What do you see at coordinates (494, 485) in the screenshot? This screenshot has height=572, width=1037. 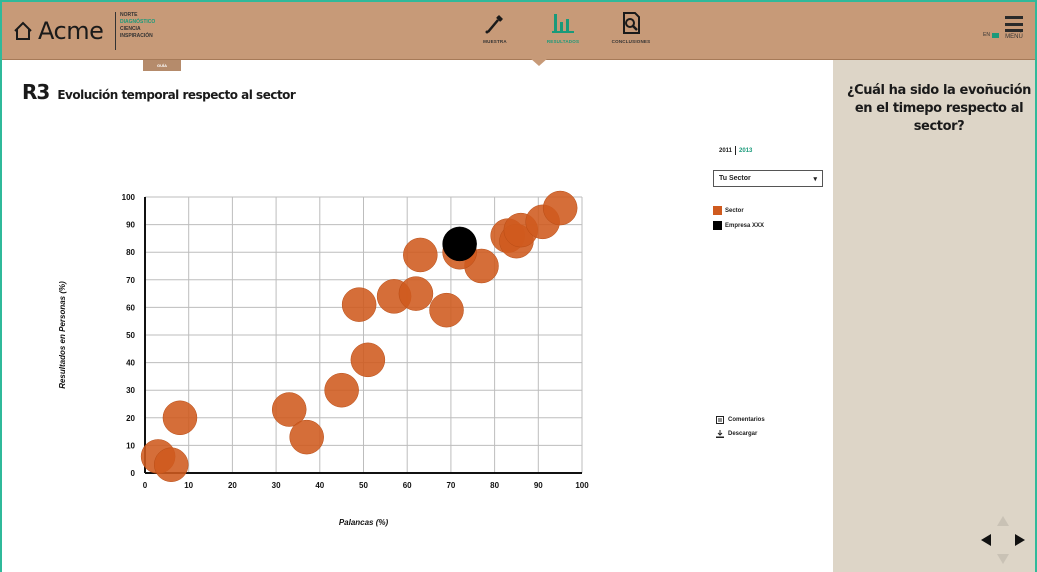 I see `x-tick-label: 80` at bounding box center [494, 485].